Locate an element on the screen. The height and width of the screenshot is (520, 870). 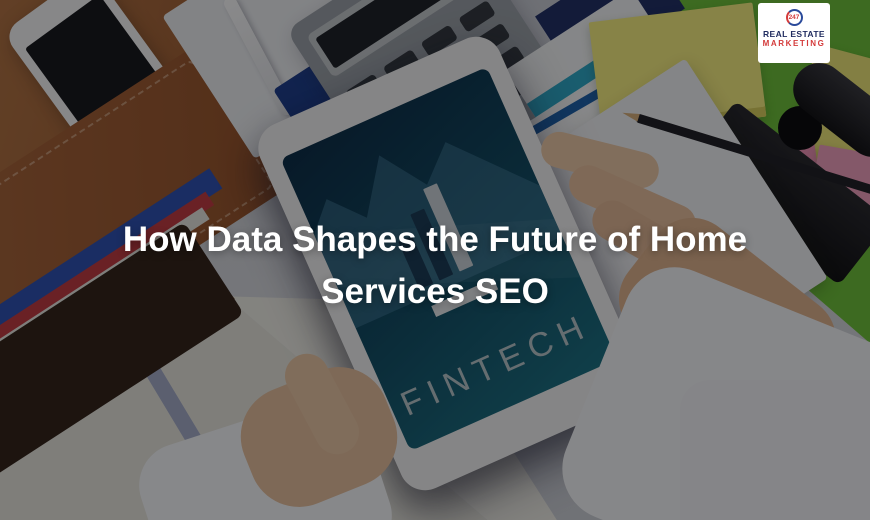
title-line-1: How Data Shapes the Future of Home is located at coordinates (435, 239).